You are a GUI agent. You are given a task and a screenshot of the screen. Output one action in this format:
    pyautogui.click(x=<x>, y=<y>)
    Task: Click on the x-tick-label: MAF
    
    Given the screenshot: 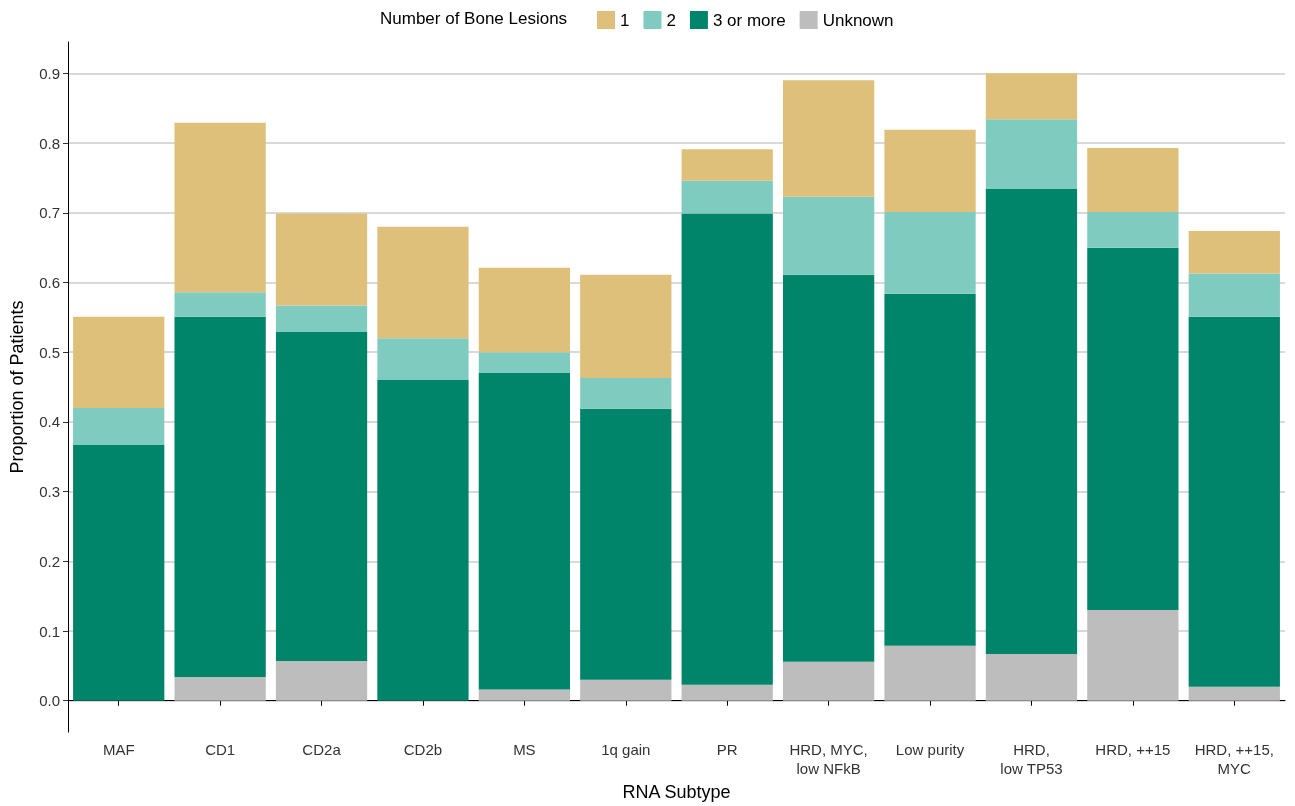 What is the action you would take?
    pyautogui.click(x=118, y=750)
    